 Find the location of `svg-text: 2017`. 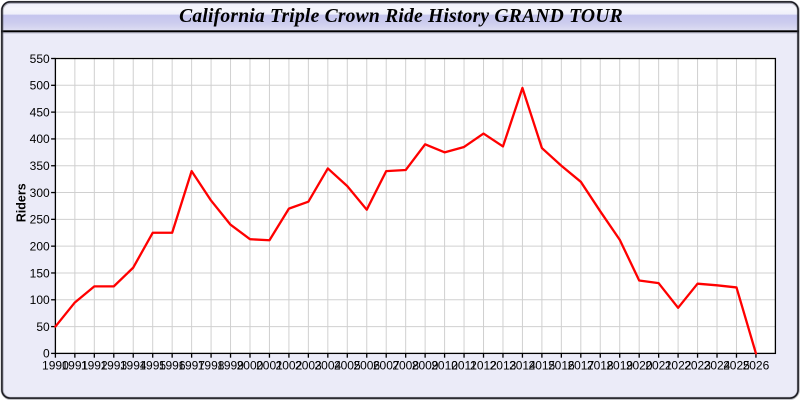

svg-text: 2017 is located at coordinates (580, 366).